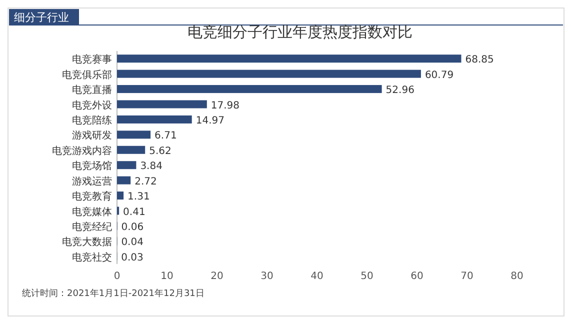  I want to click on data-label: 68.85, so click(479, 60).